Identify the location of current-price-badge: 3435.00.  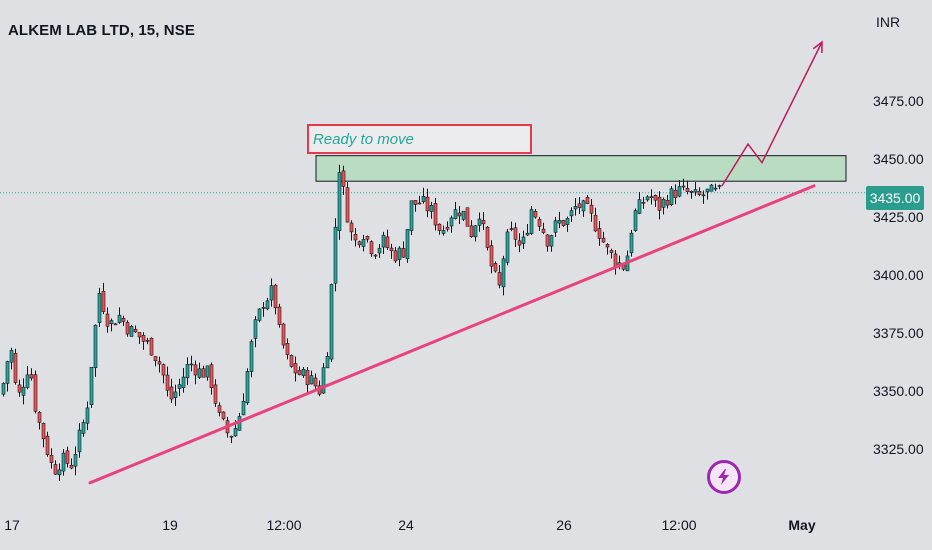
(895, 198).